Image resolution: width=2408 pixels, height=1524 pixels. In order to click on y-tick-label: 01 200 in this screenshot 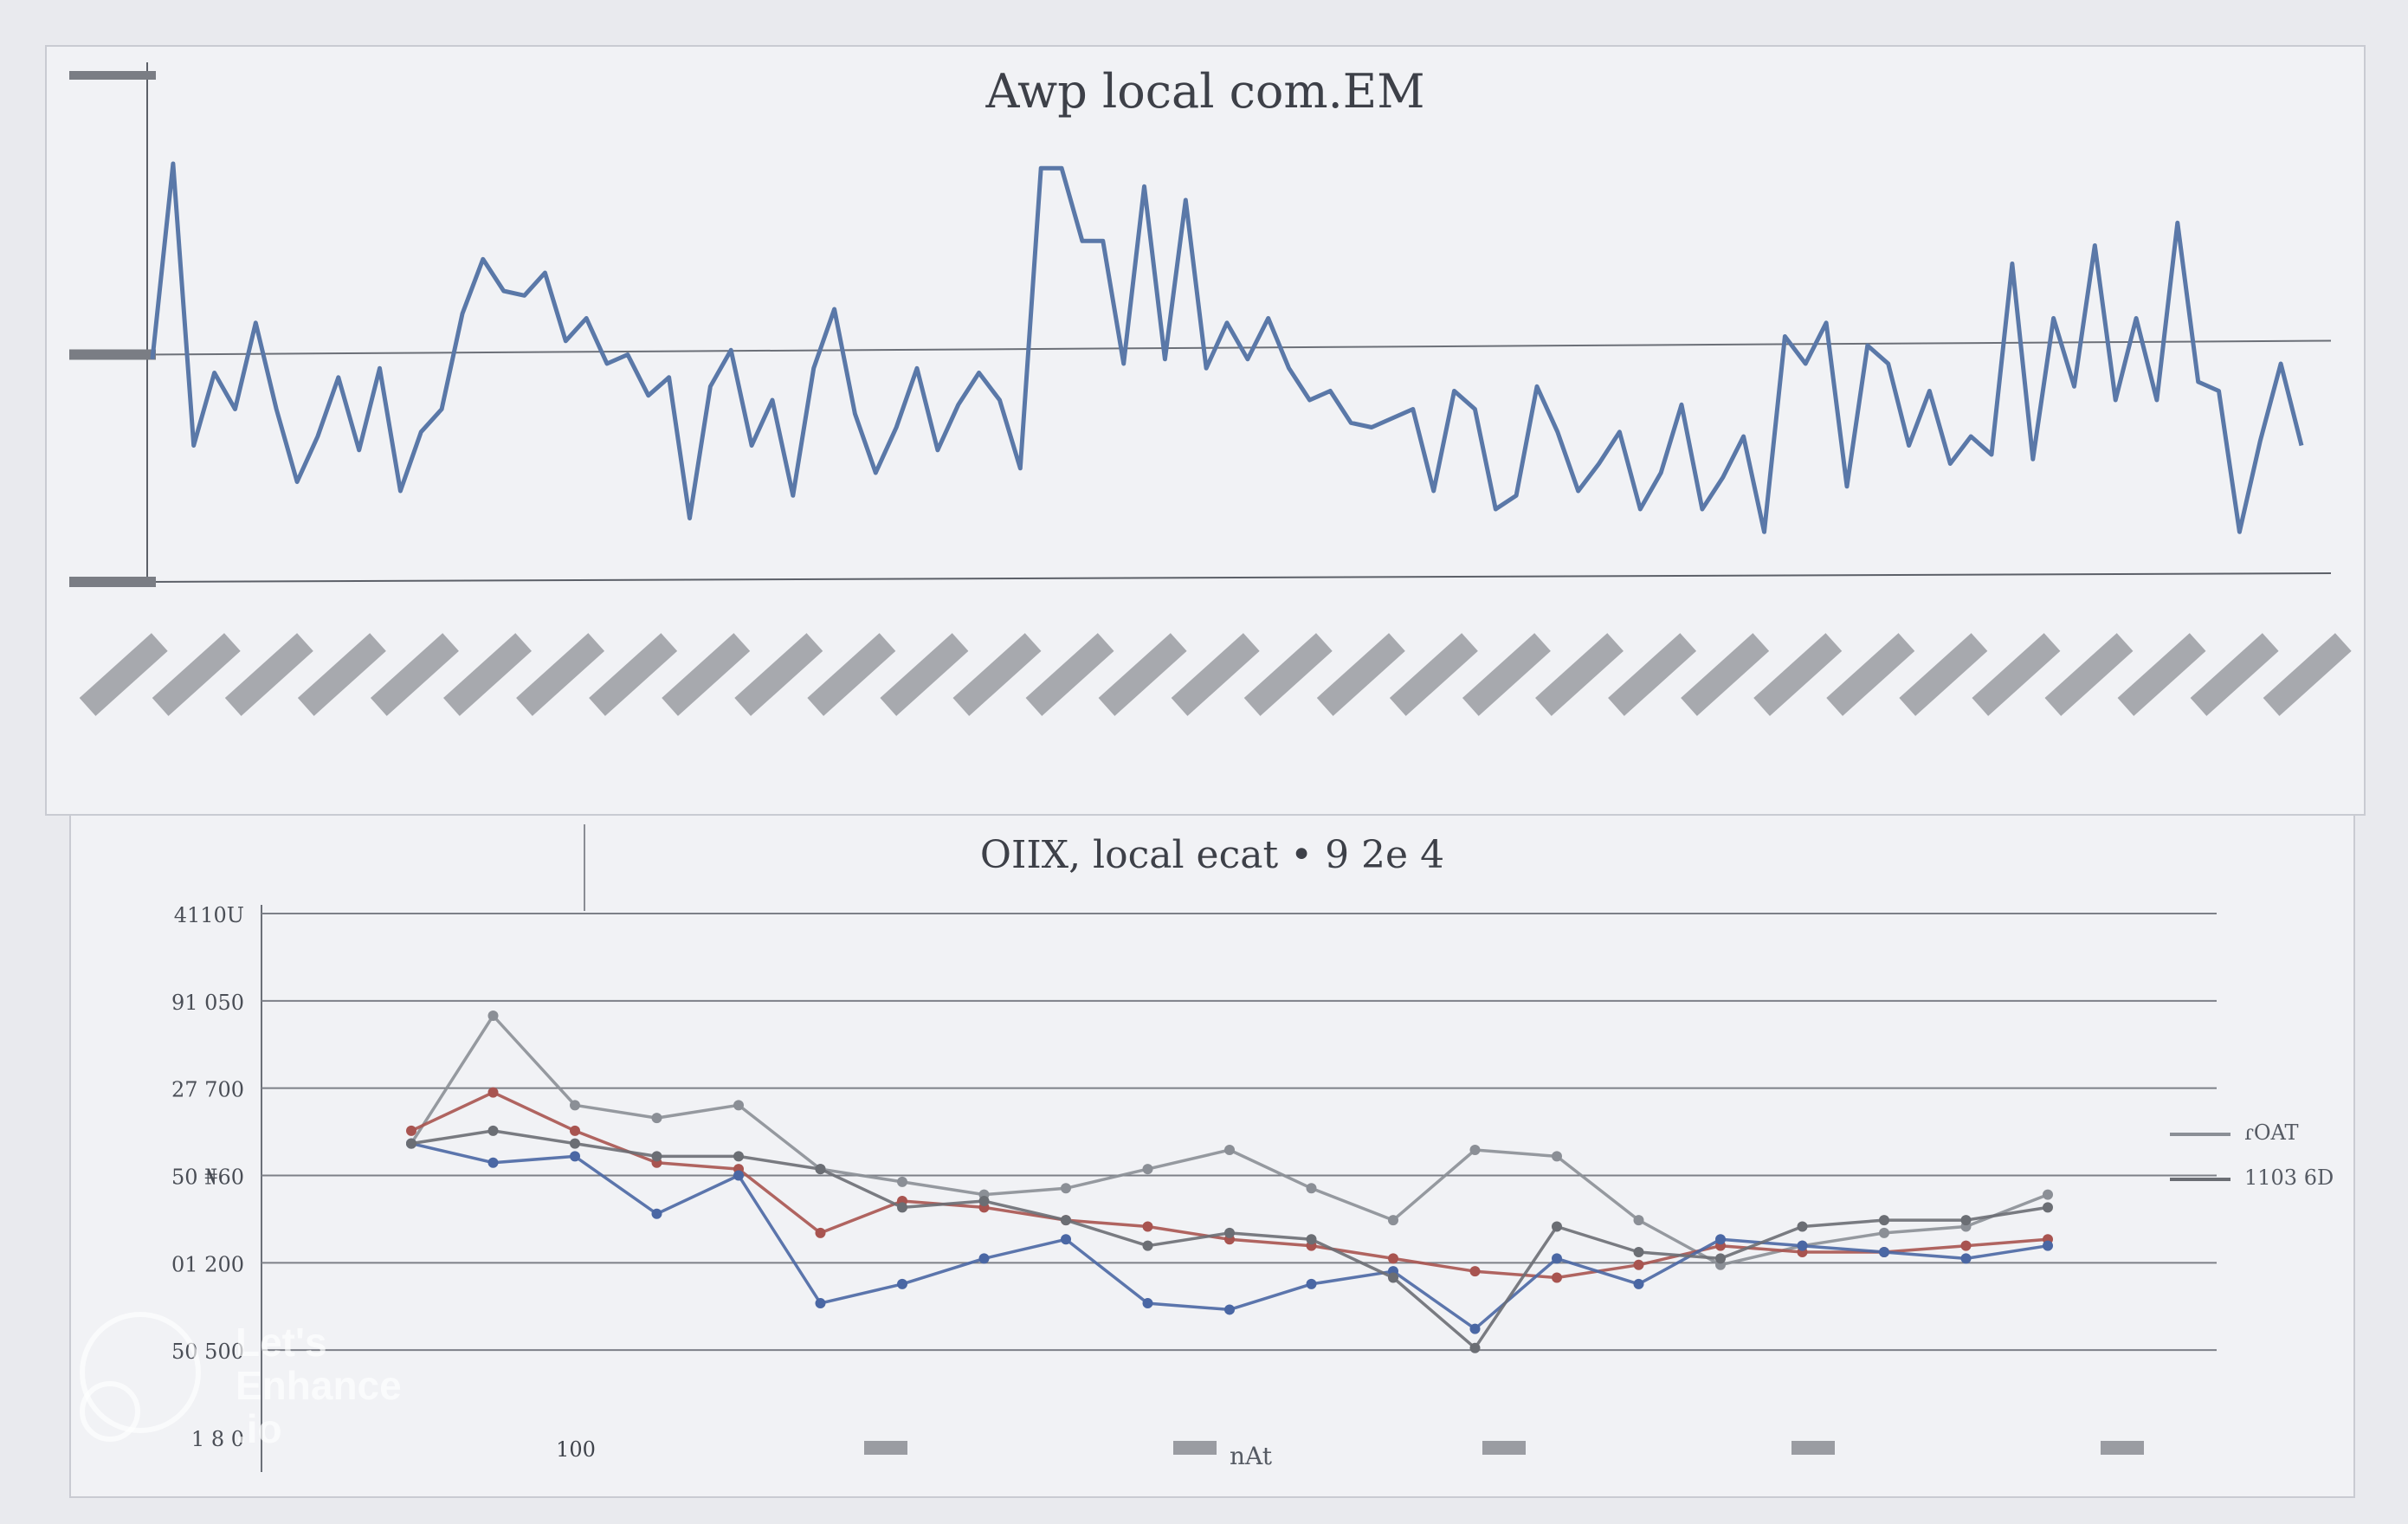, I will do `click(207, 1264)`.